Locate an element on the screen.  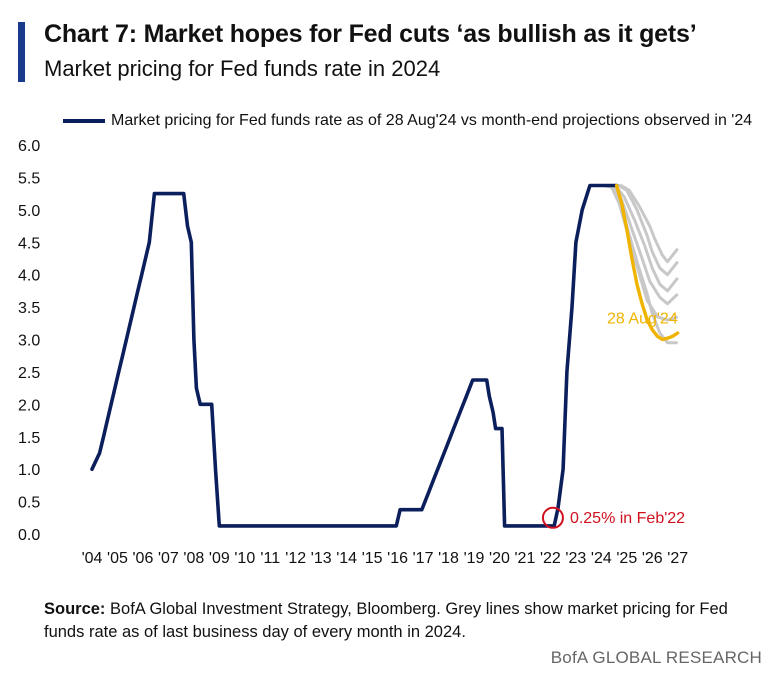
x-tick-label: '22 is located at coordinates (550, 558).